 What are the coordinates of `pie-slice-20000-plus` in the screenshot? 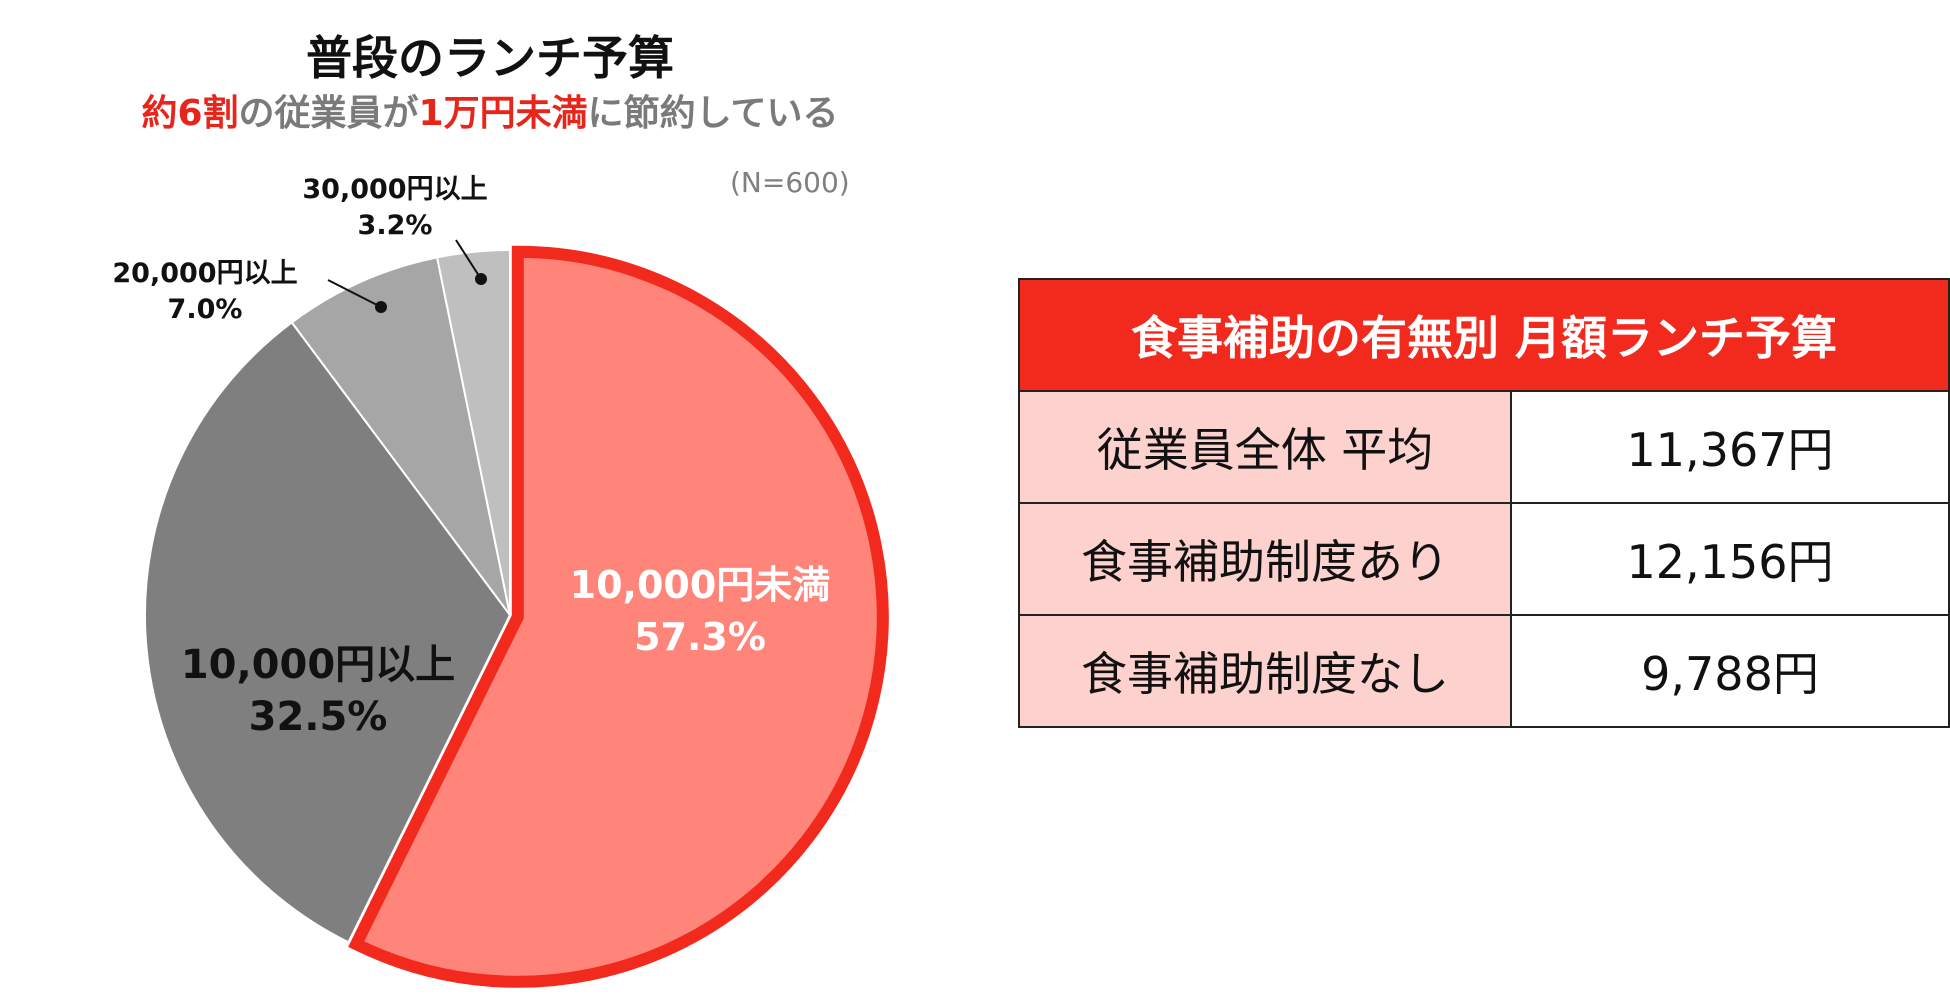 It's located at (400, 436).